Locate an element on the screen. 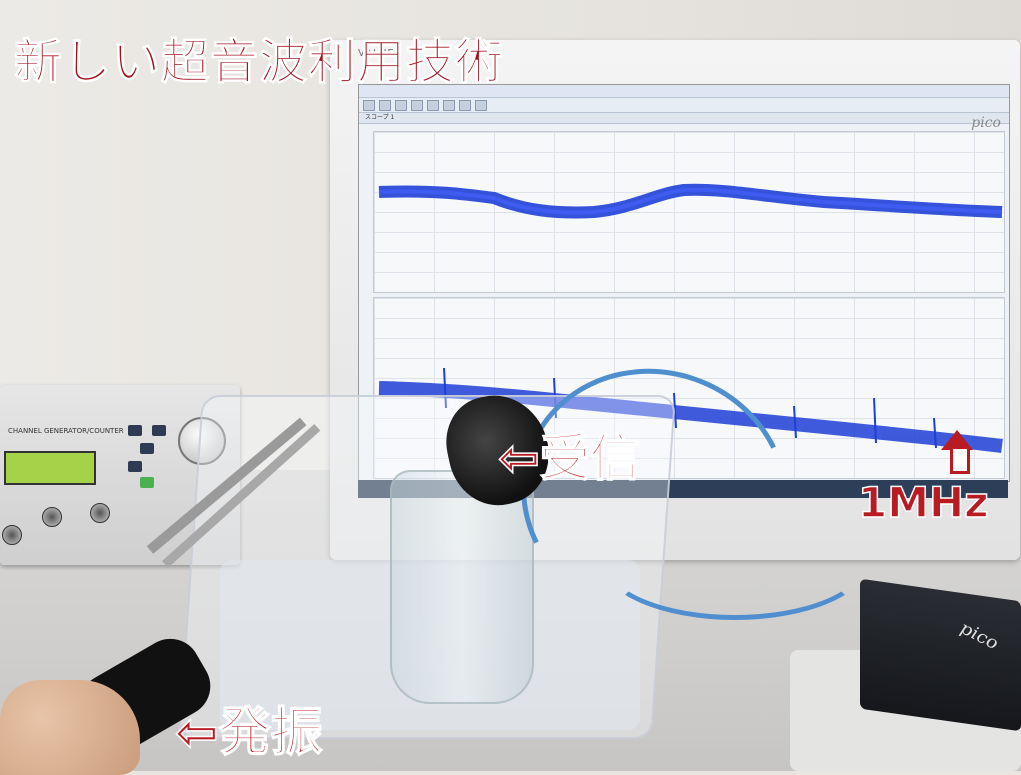  generator-panel-label: CHANNEL GENERATOR/COUNTER is located at coordinates (66, 431).